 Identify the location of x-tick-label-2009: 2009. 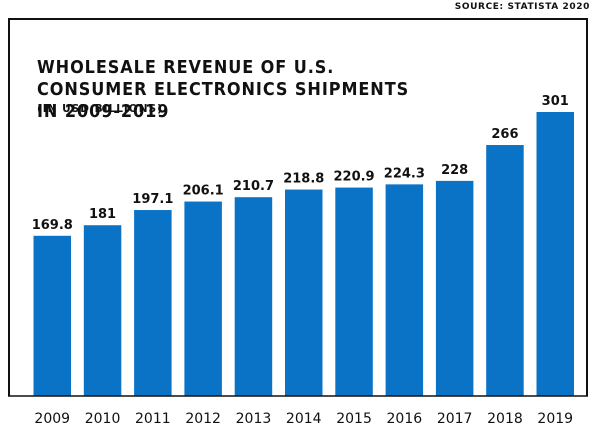
(52, 419).